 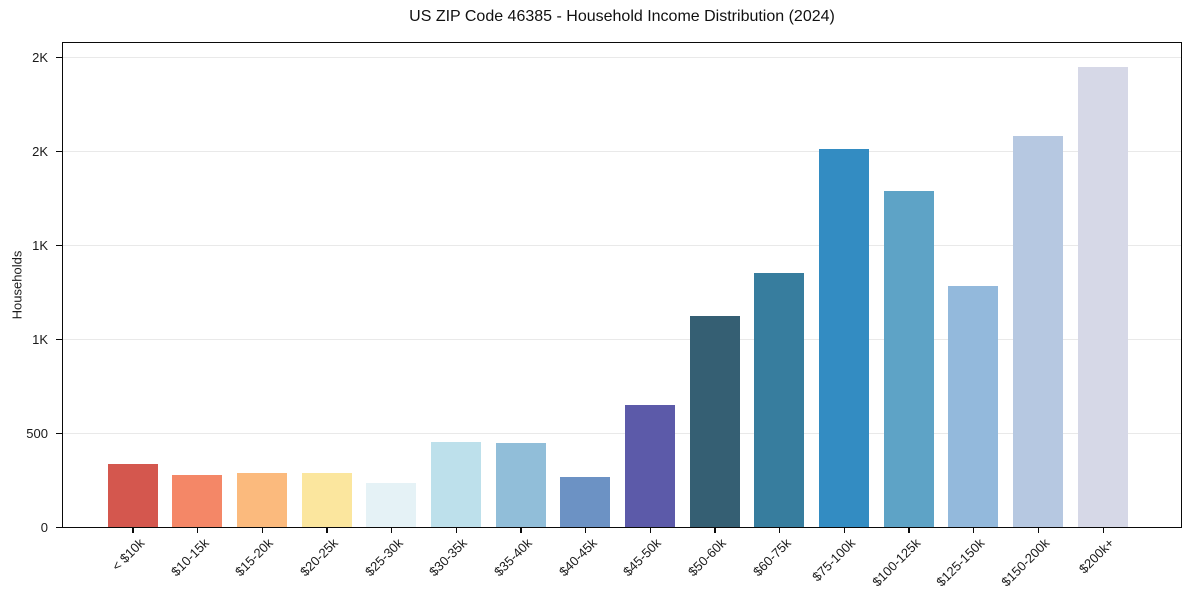 What do you see at coordinates (319, 557) in the screenshot?
I see `x-tick-label: $20-25k` at bounding box center [319, 557].